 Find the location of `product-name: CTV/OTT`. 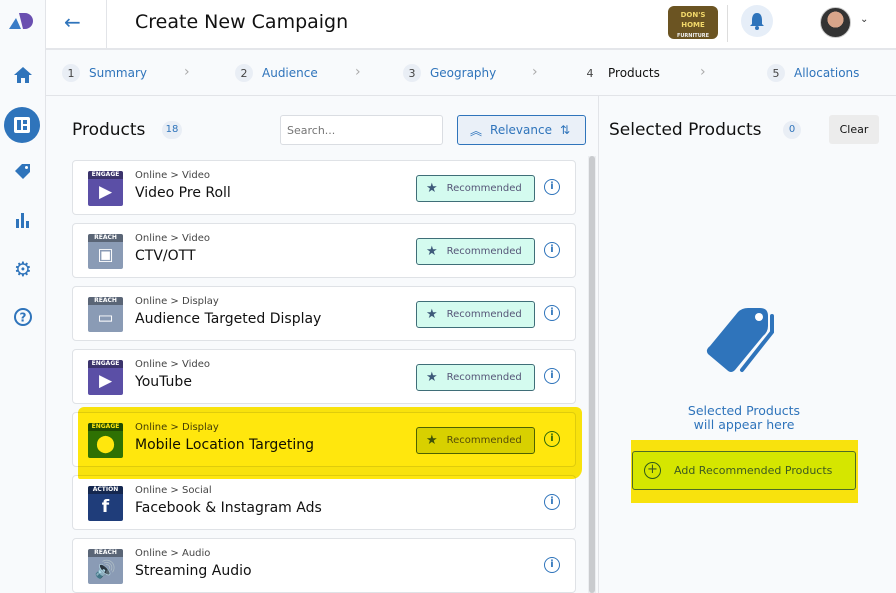

product-name: CTV/OTT is located at coordinates (165, 256).